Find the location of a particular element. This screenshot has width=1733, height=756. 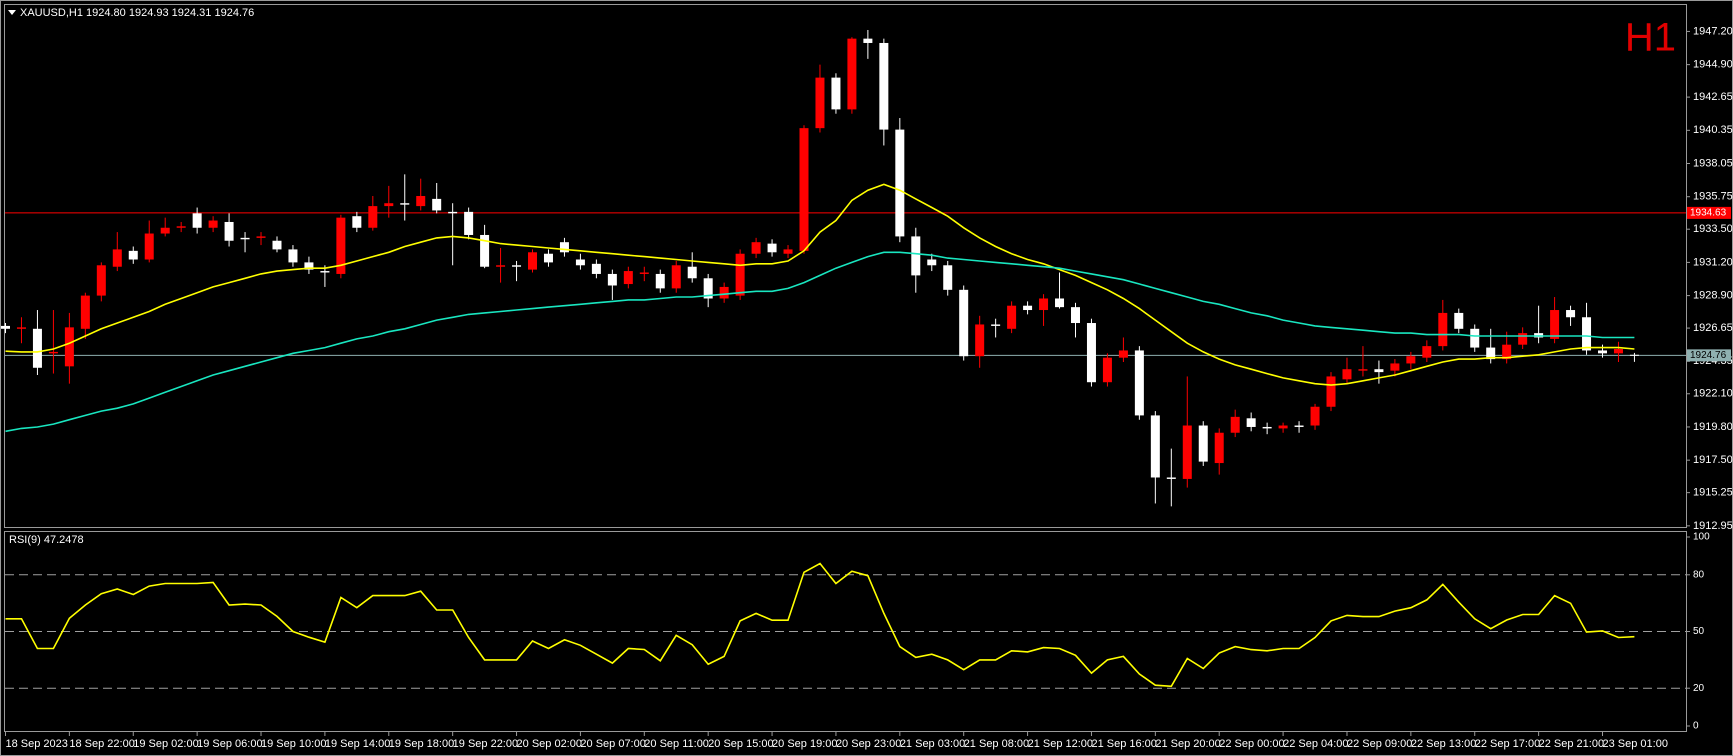

symbol-menu-icon is located at coordinates (12, 12).